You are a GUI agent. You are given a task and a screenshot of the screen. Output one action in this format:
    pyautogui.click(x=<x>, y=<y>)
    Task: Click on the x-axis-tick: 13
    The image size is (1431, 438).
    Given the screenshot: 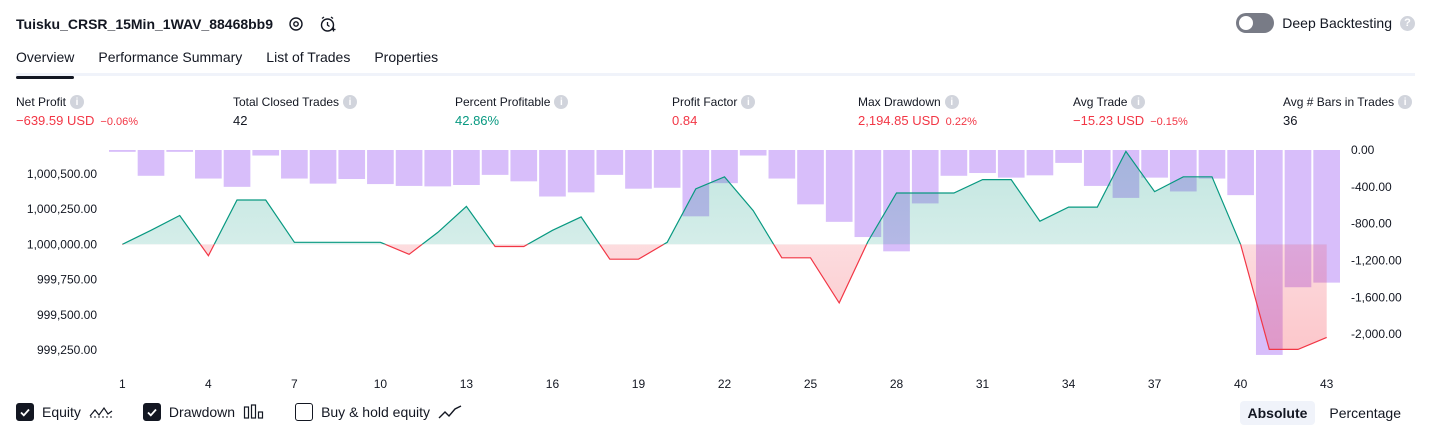 What is the action you would take?
    pyautogui.click(x=467, y=384)
    